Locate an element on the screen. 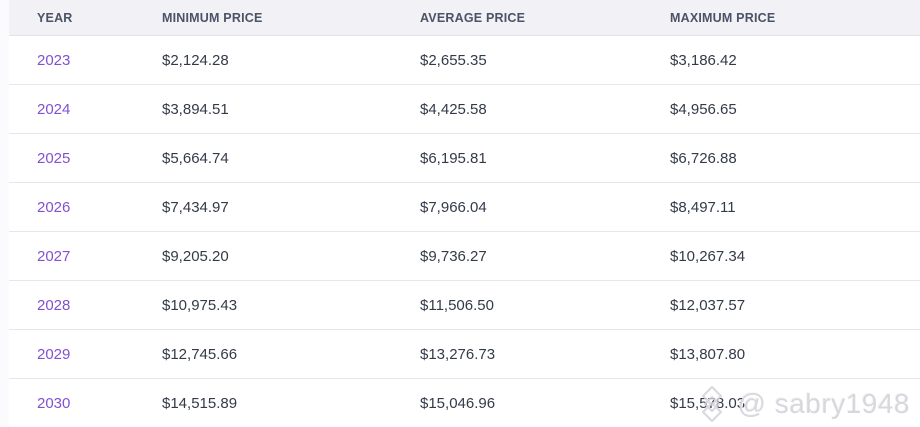 The height and width of the screenshot is (427, 920). year-link: 2030 is located at coordinates (54, 403).